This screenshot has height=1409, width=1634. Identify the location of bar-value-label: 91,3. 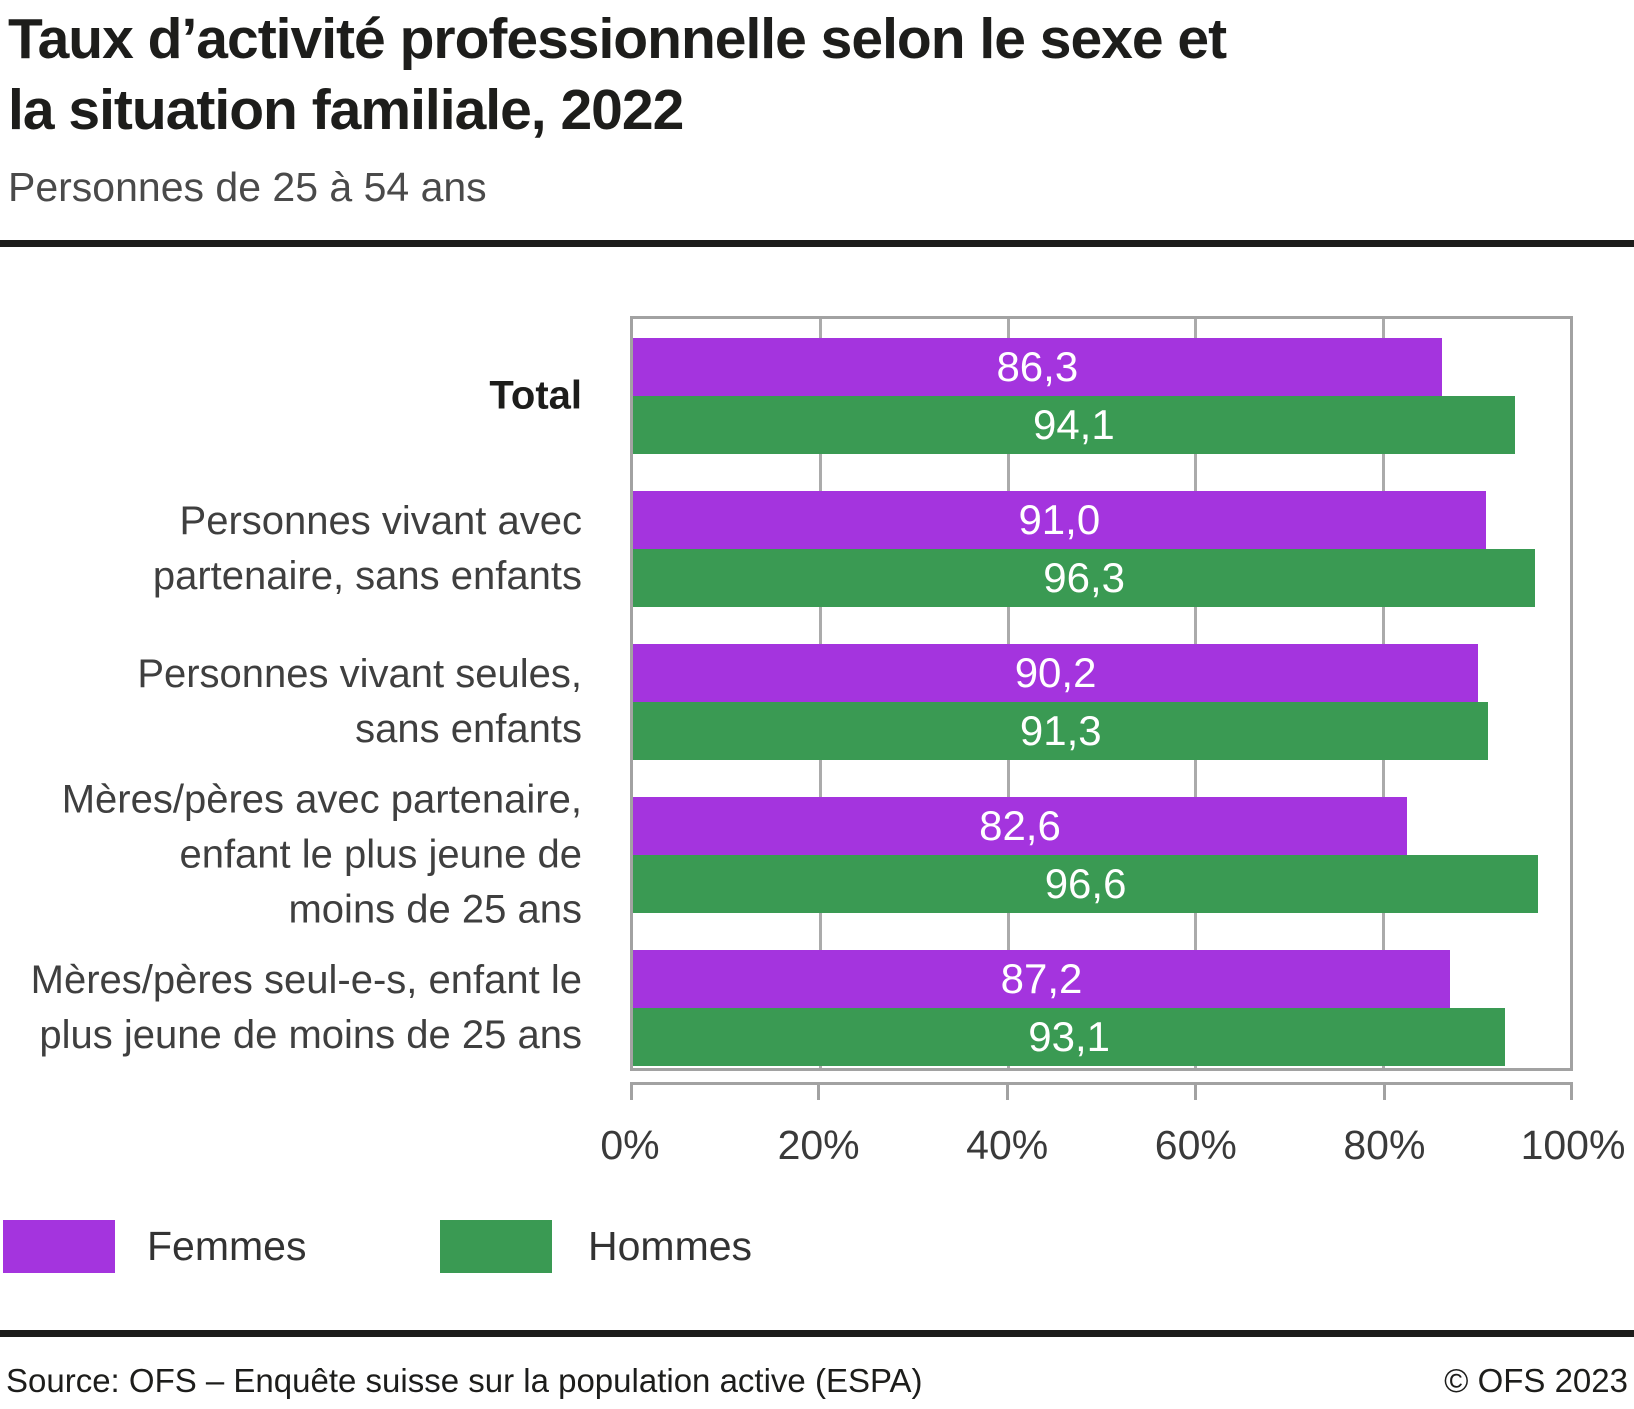
(1060, 730).